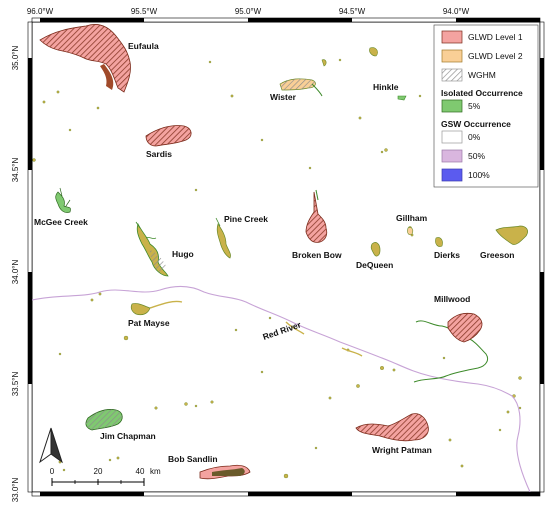 This screenshot has height=510, width=550. What do you see at coordinates (452, 37) in the screenshot?
I see `legend-swatch-glwd1` at bounding box center [452, 37].